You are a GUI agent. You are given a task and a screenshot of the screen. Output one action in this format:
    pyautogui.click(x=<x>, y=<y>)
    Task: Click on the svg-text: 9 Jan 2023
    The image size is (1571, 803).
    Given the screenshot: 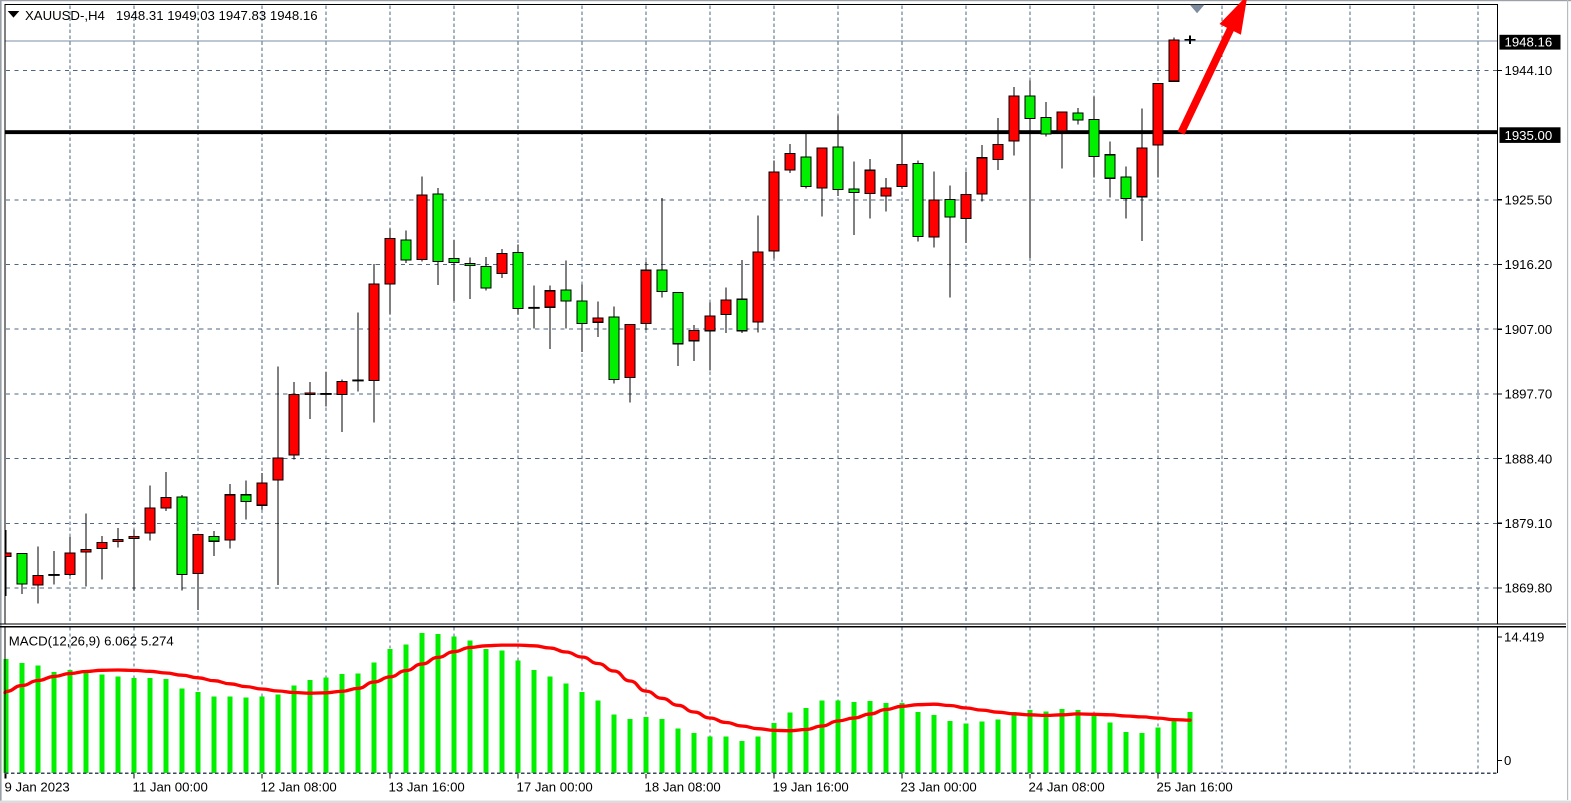 What is the action you would take?
    pyautogui.click(x=37, y=786)
    